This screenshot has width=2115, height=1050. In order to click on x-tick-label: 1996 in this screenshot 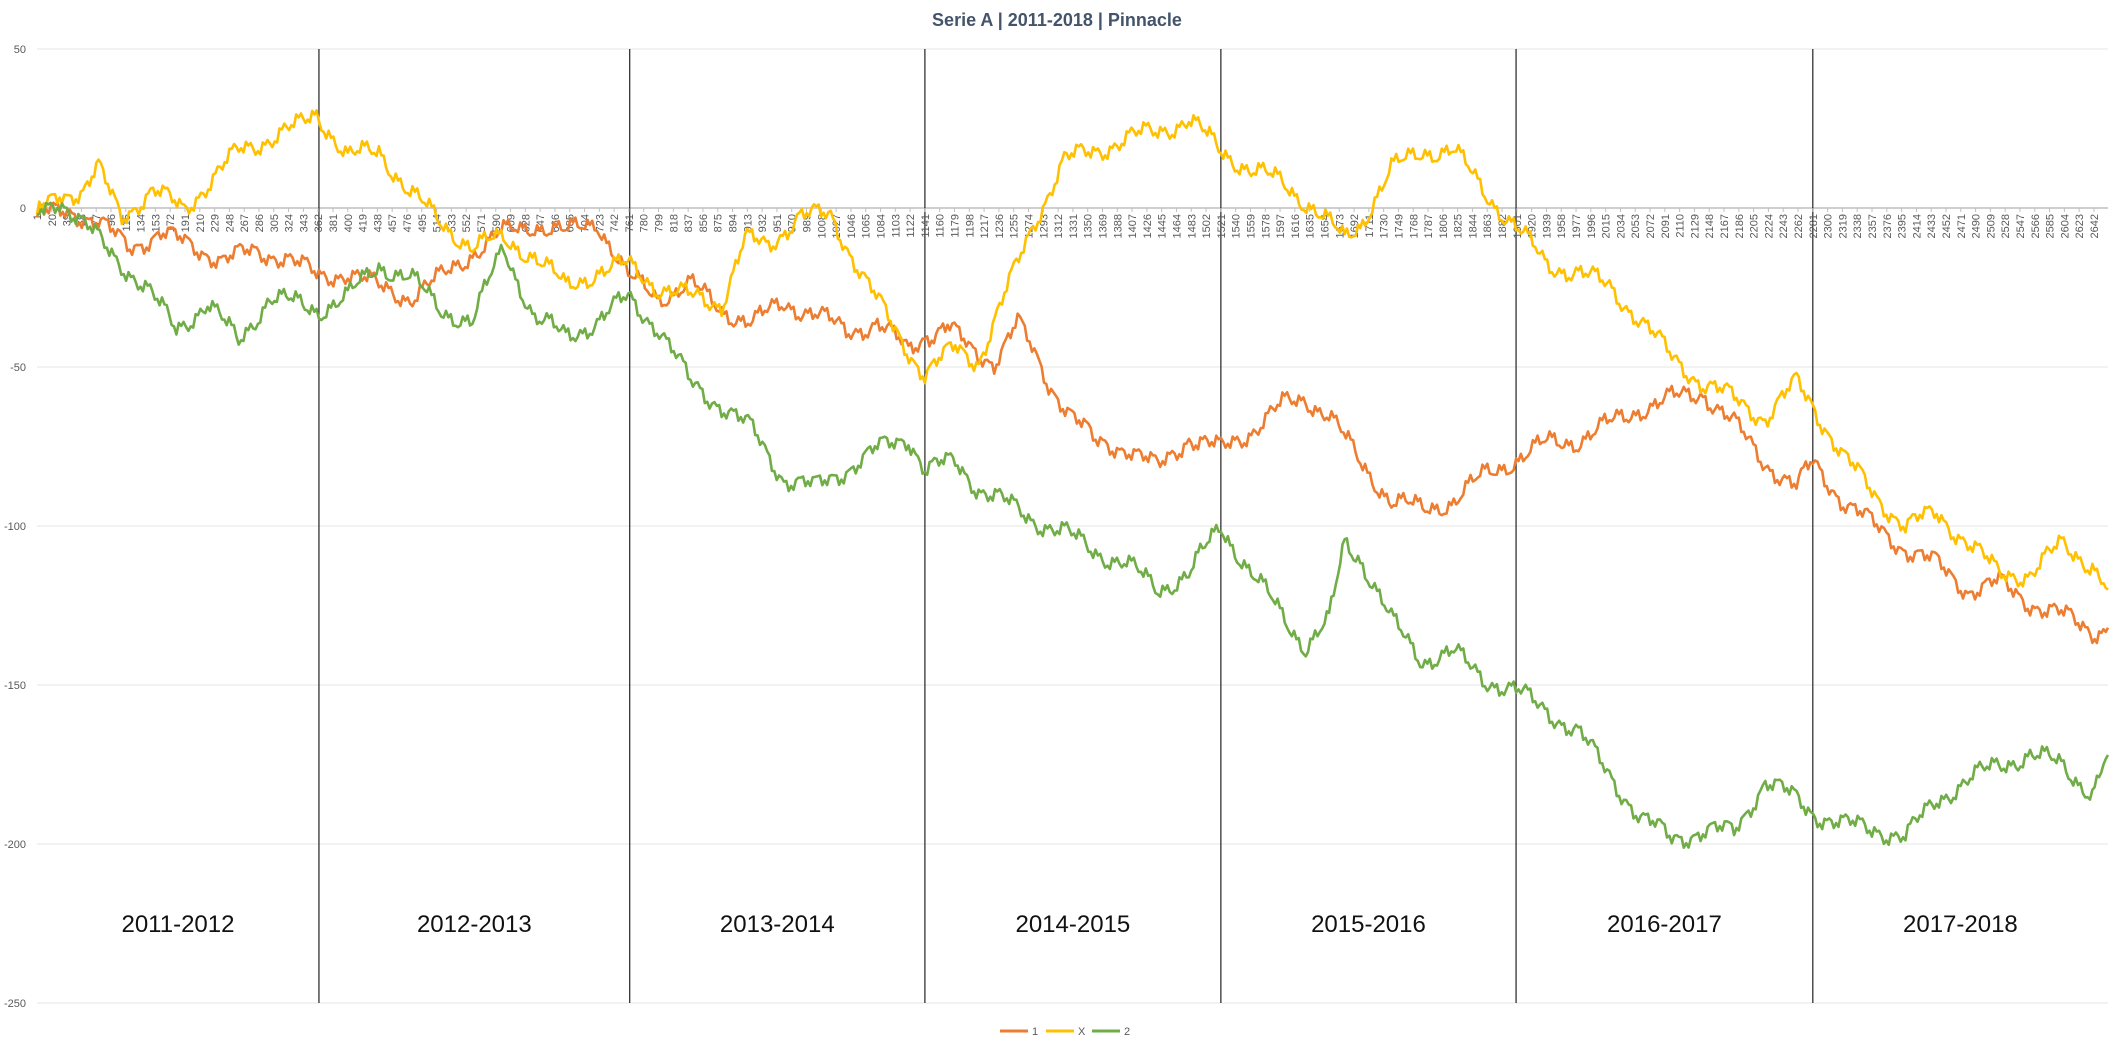, I will do `click(1592, 226)`.